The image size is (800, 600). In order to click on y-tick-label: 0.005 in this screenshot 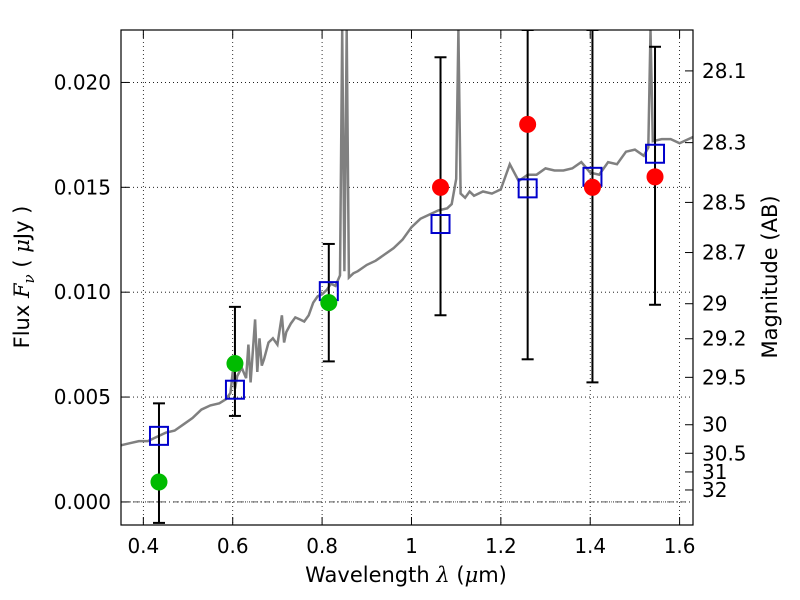, I will do `click(82, 397)`.